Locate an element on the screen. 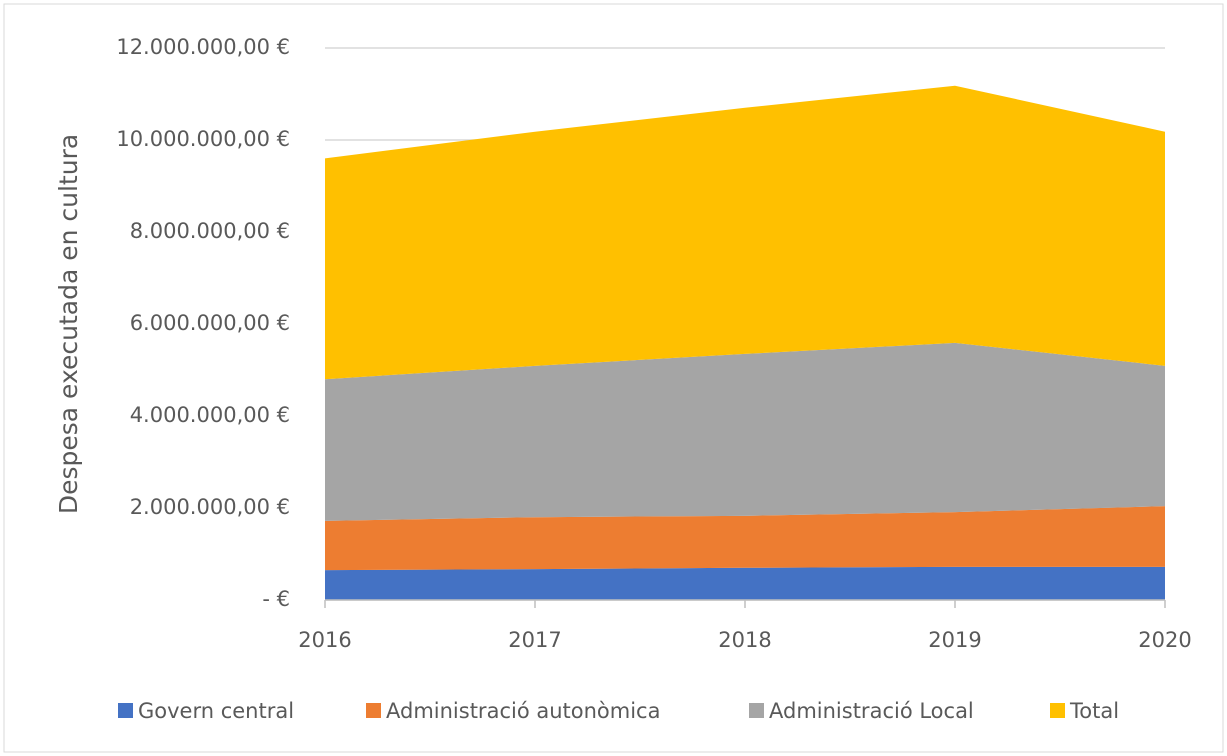  x-tick-label: 2018 is located at coordinates (744, 640).